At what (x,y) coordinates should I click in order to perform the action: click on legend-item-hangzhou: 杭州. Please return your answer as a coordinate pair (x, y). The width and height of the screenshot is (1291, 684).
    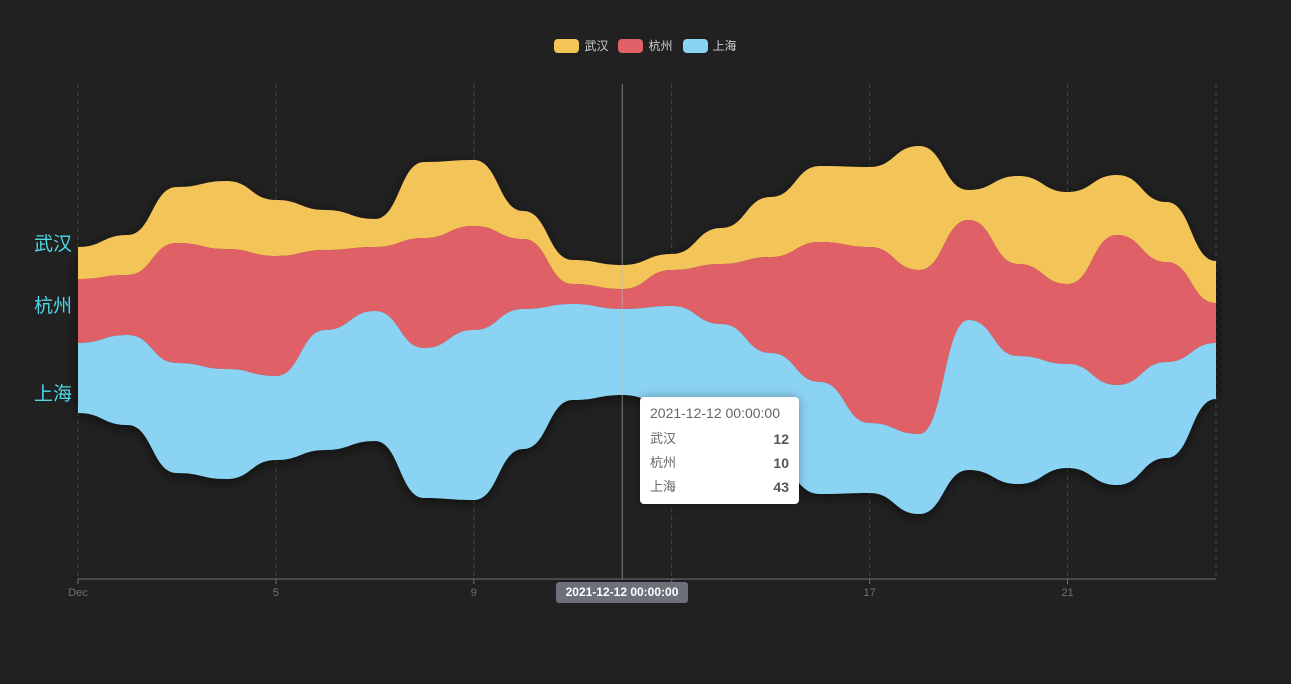
    Looking at the image, I should click on (645, 45).